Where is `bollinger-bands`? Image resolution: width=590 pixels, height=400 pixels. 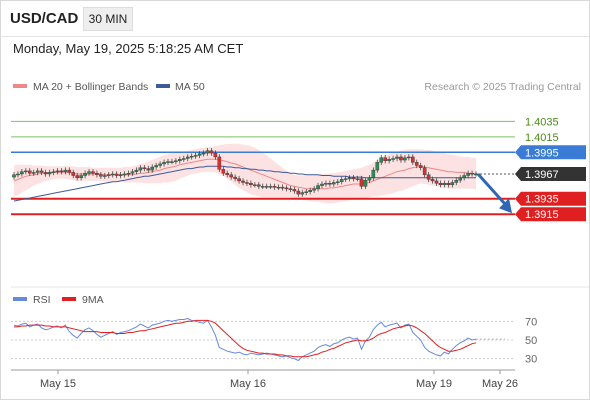
bollinger-bands is located at coordinates (245, 173).